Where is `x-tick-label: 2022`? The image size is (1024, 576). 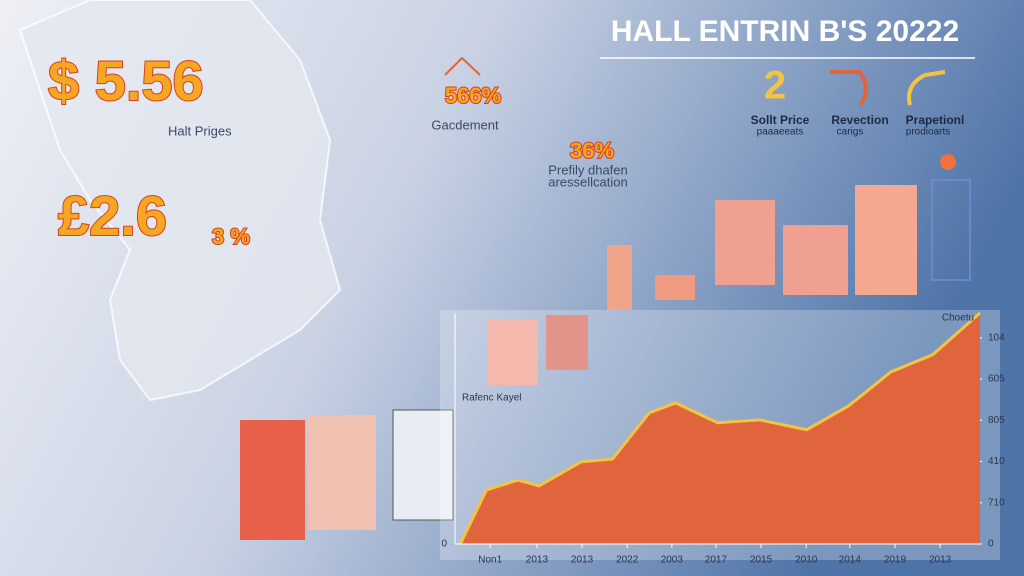 x-tick-label: 2022 is located at coordinates (627, 560).